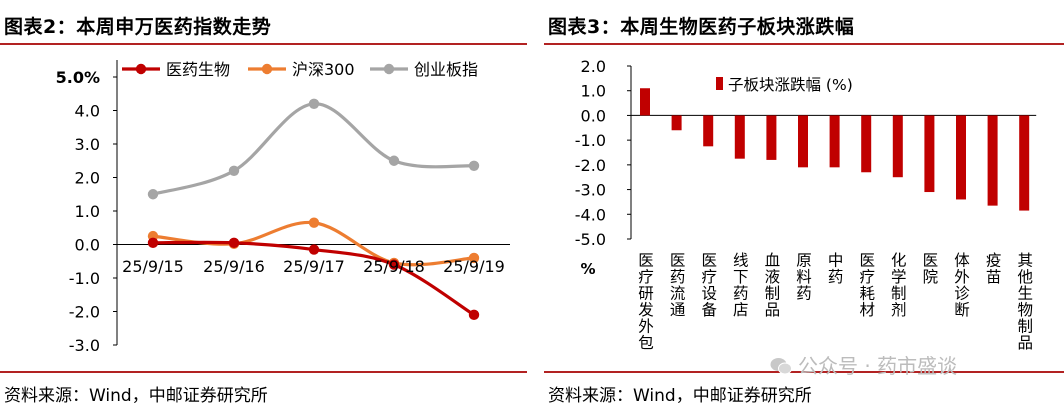 Image resolution: width=1064 pixels, height=410 pixels. I want to click on right-chart-title: 图表3：本周生物医药子板块涨跌幅, so click(701, 27).